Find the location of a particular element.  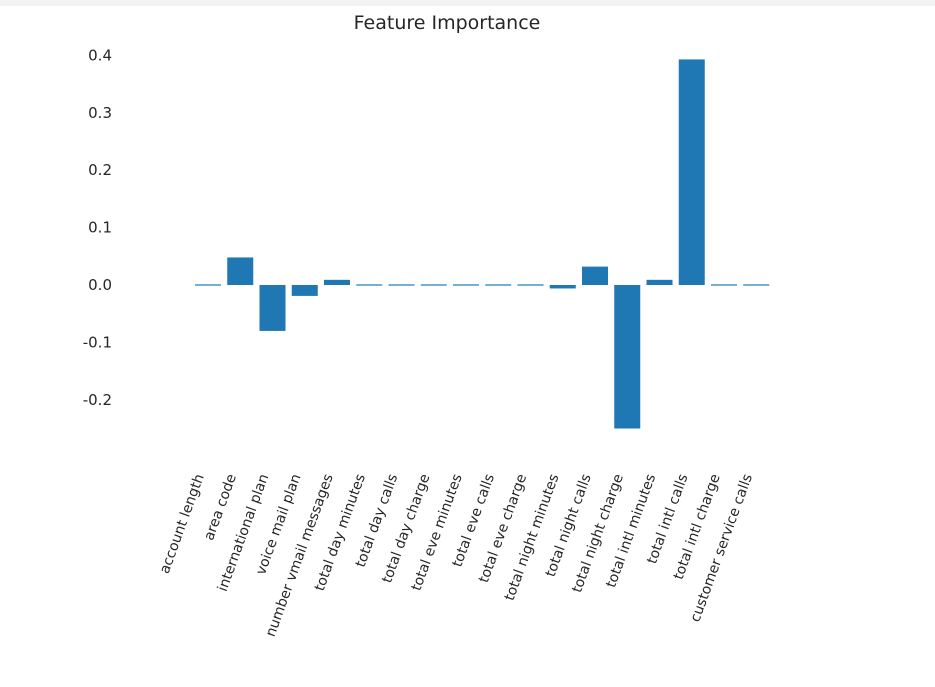

y-tick-label: 0.1 is located at coordinates (100, 228).